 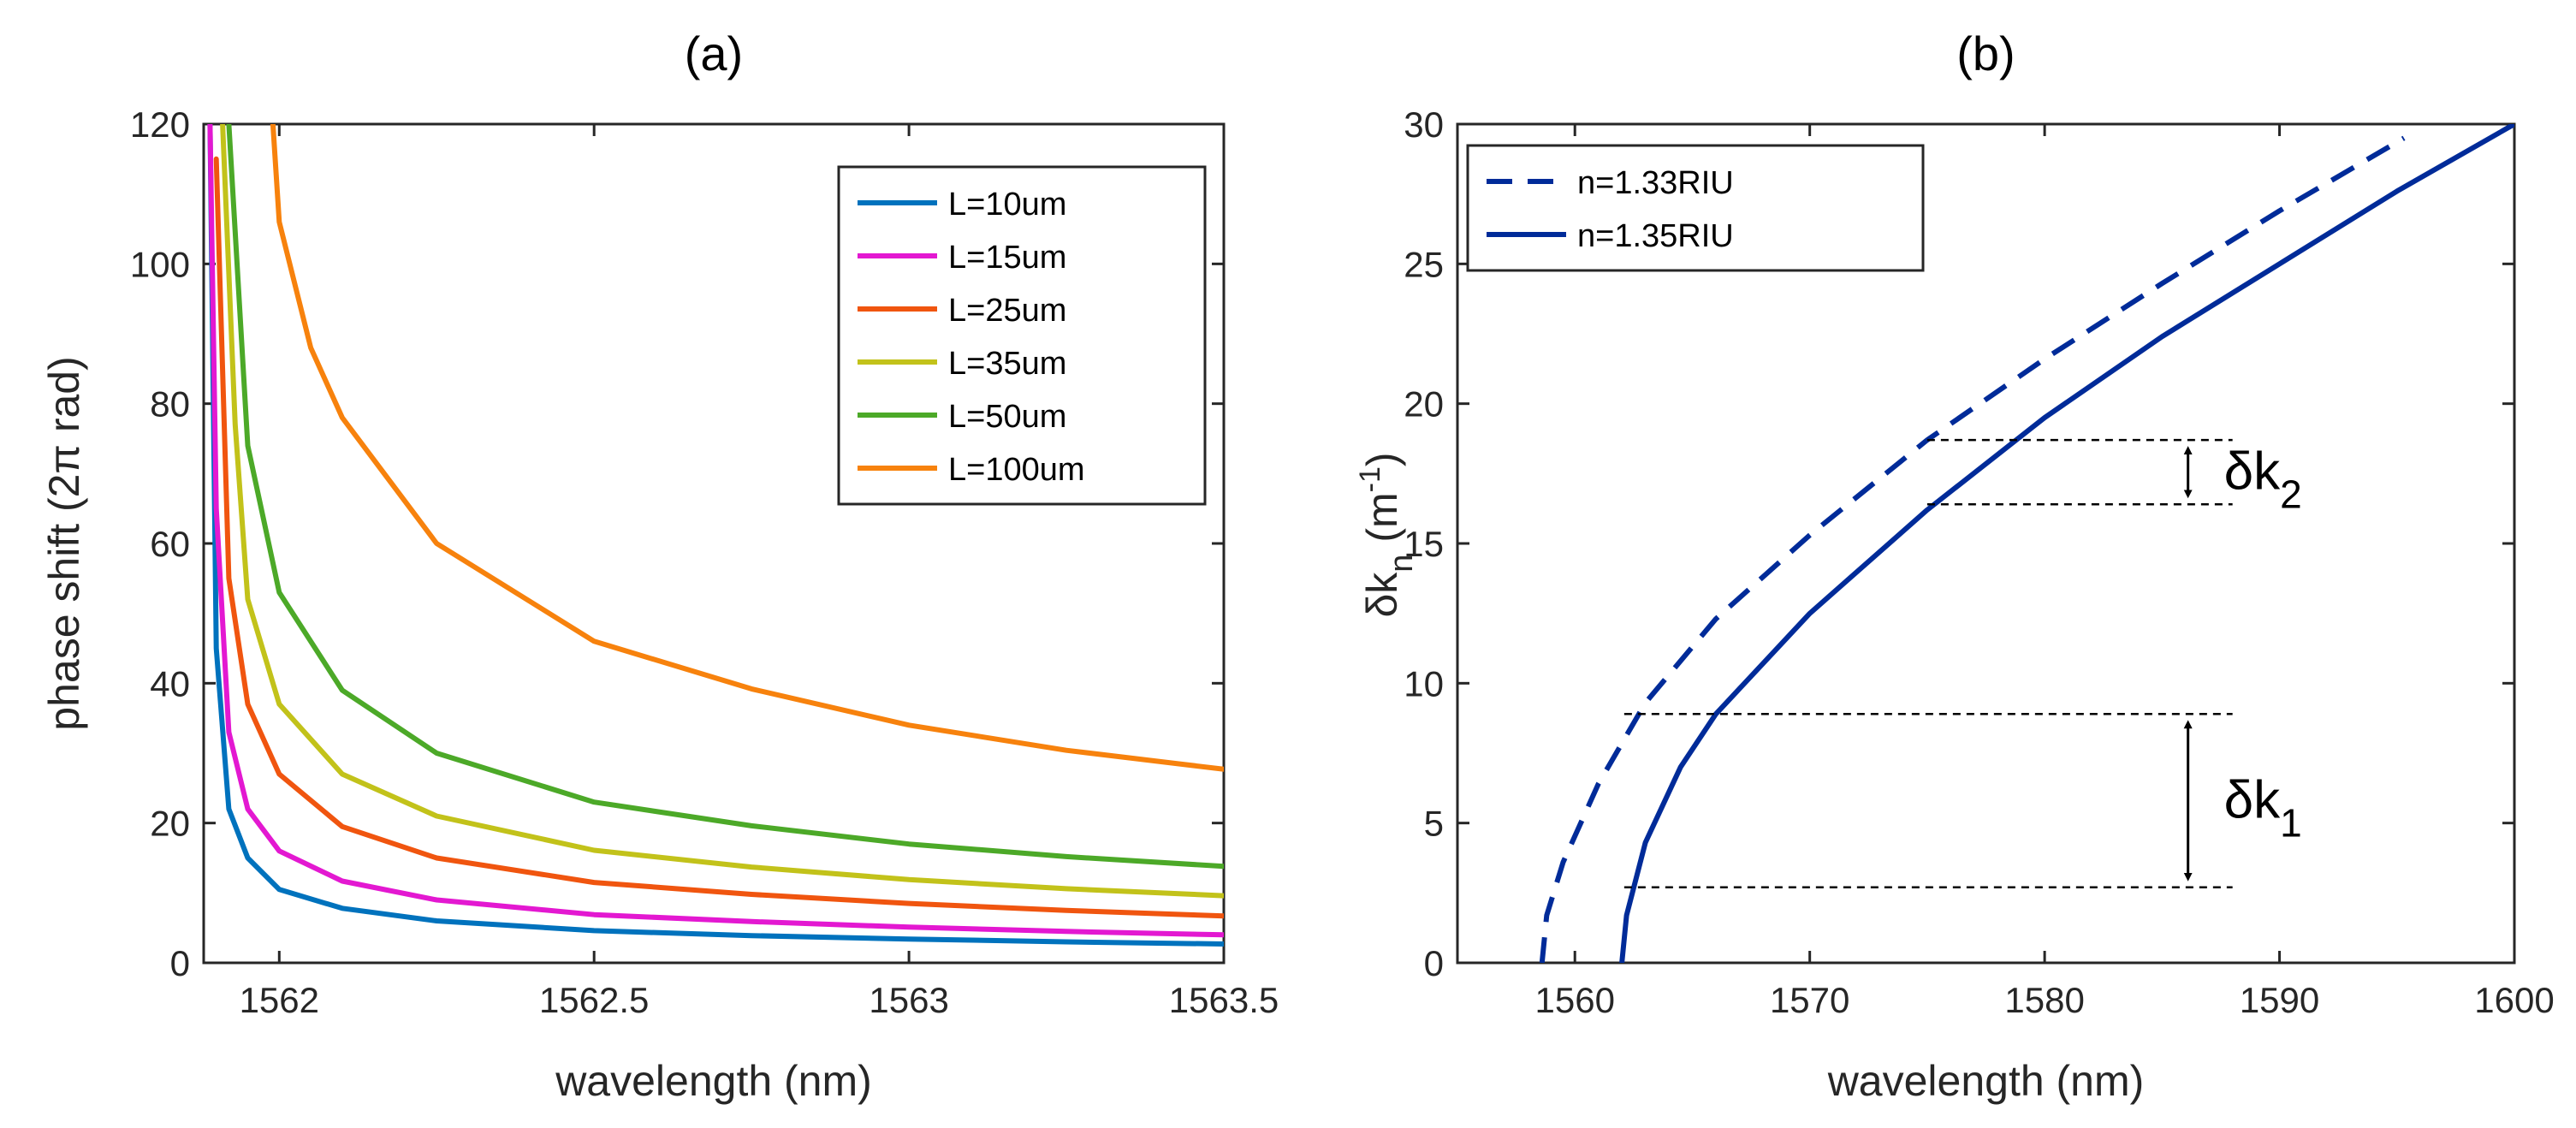 I want to click on legend-entry: L=100um, so click(x=1016, y=470).